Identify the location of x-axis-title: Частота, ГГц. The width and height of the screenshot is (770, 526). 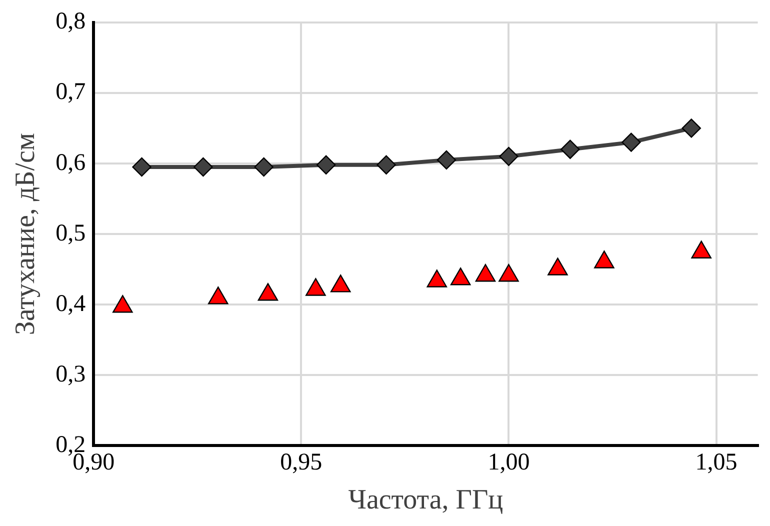
(426, 500).